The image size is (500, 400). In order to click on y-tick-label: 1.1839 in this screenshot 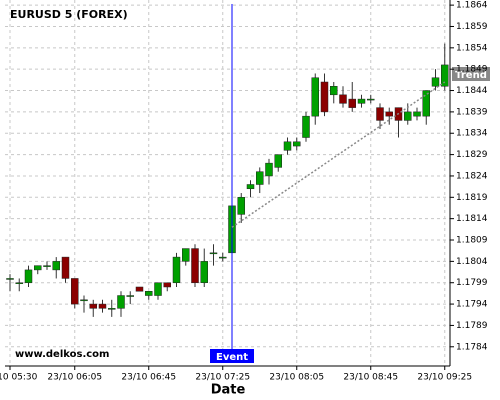, I will do `click(472, 112)`.